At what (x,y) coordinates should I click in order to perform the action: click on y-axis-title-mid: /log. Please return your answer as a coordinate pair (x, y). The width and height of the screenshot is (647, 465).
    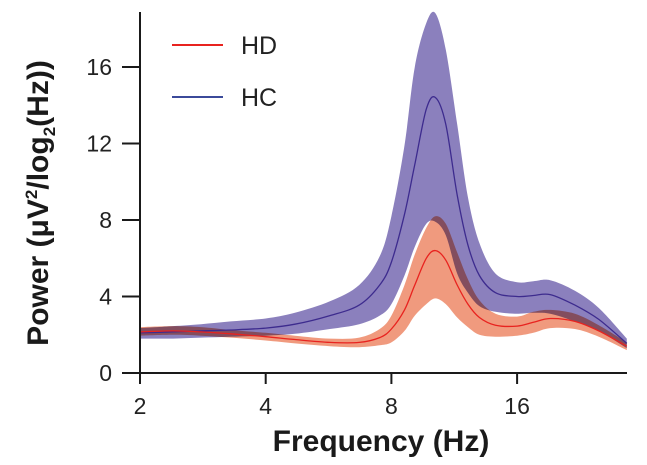
    Looking at the image, I should click on (38, 162).